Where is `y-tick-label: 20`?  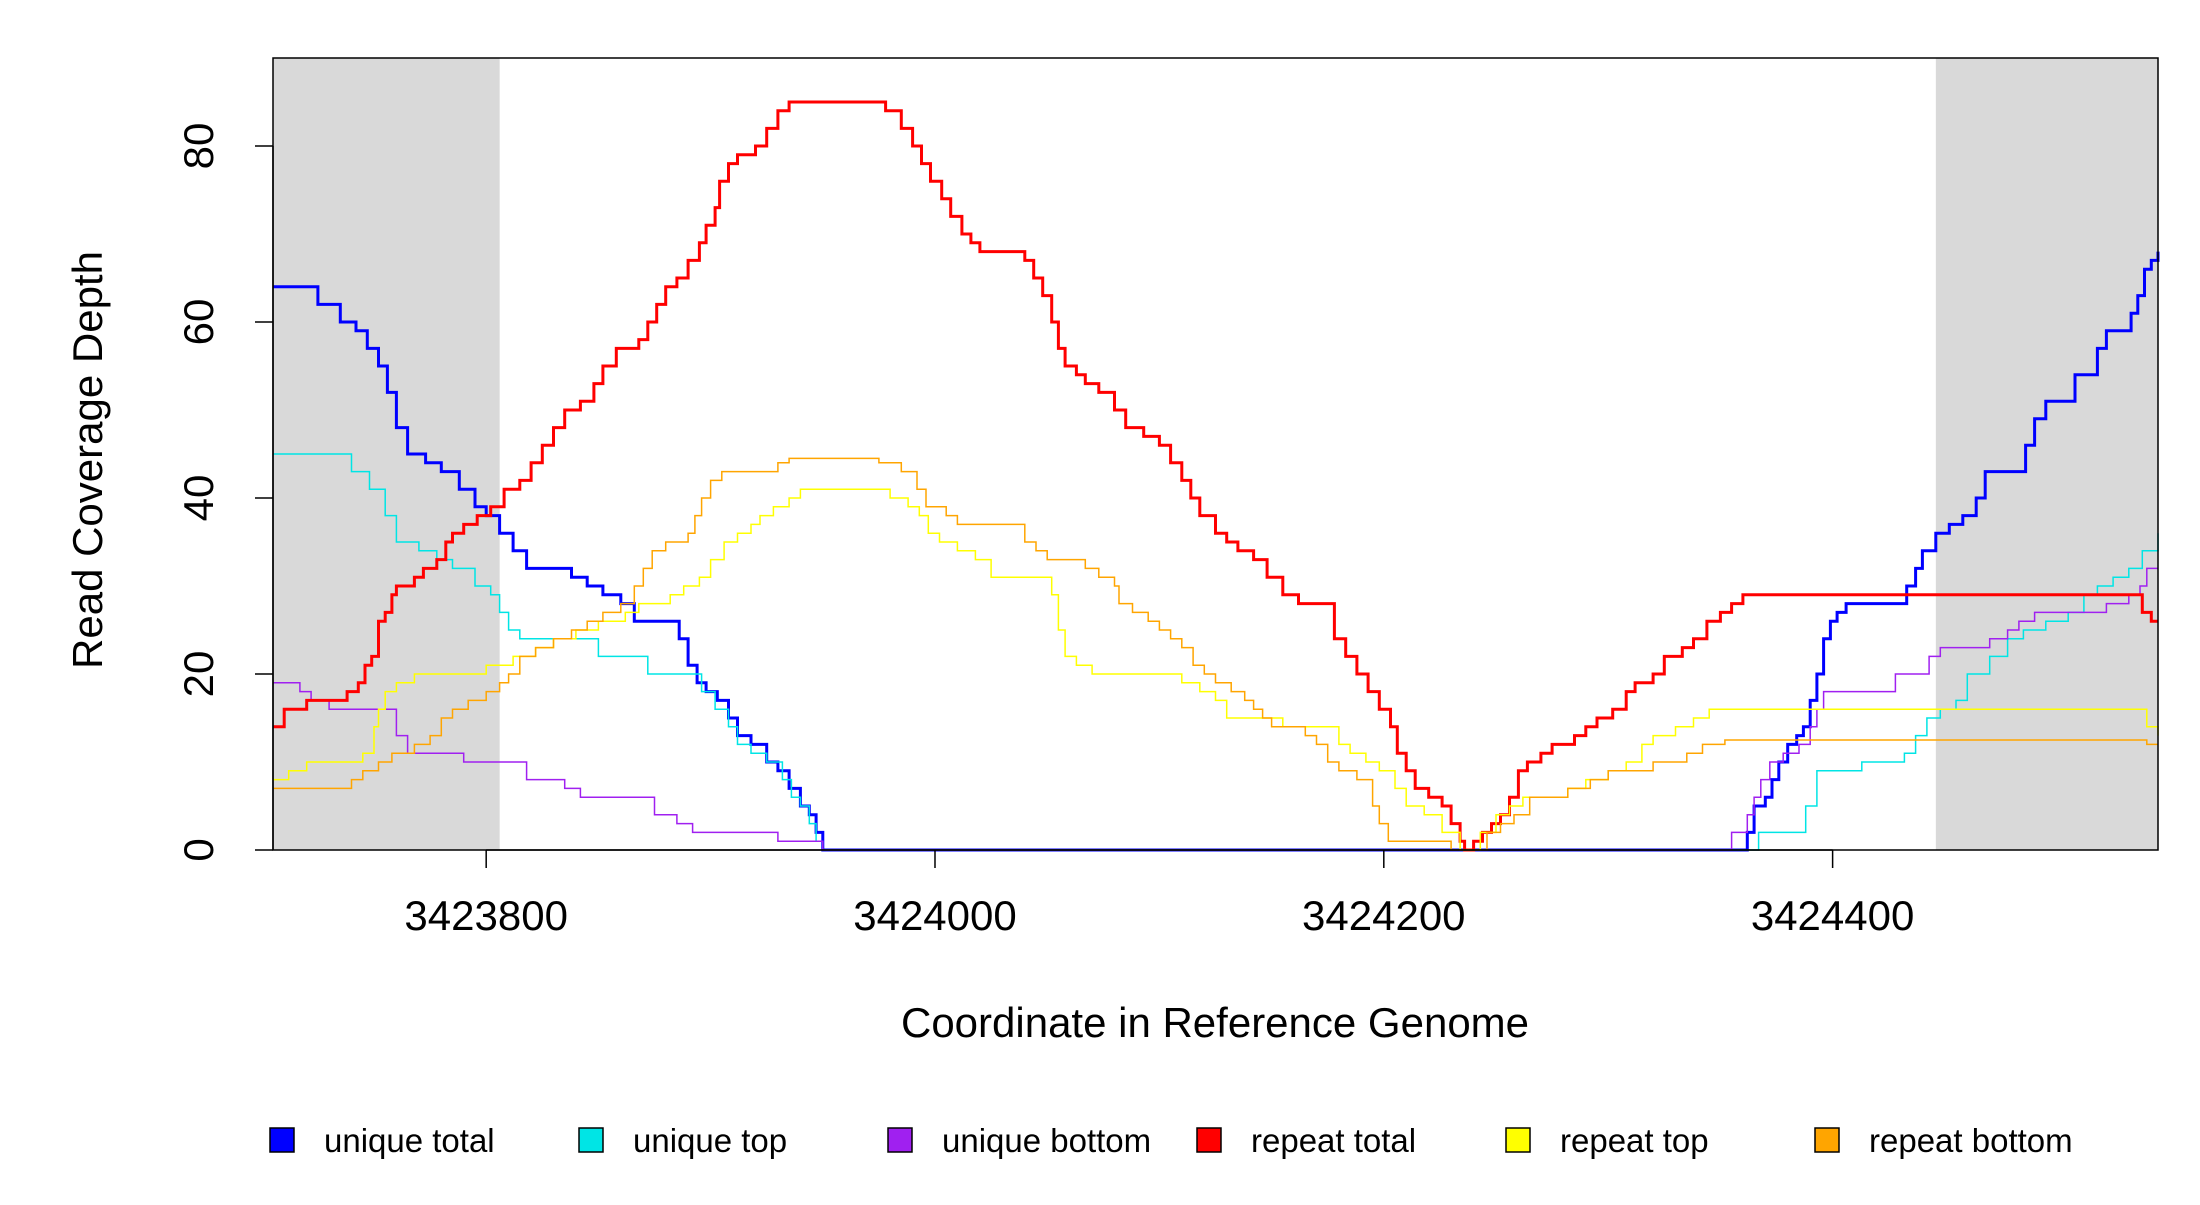
y-tick-label: 20 is located at coordinates (198, 674).